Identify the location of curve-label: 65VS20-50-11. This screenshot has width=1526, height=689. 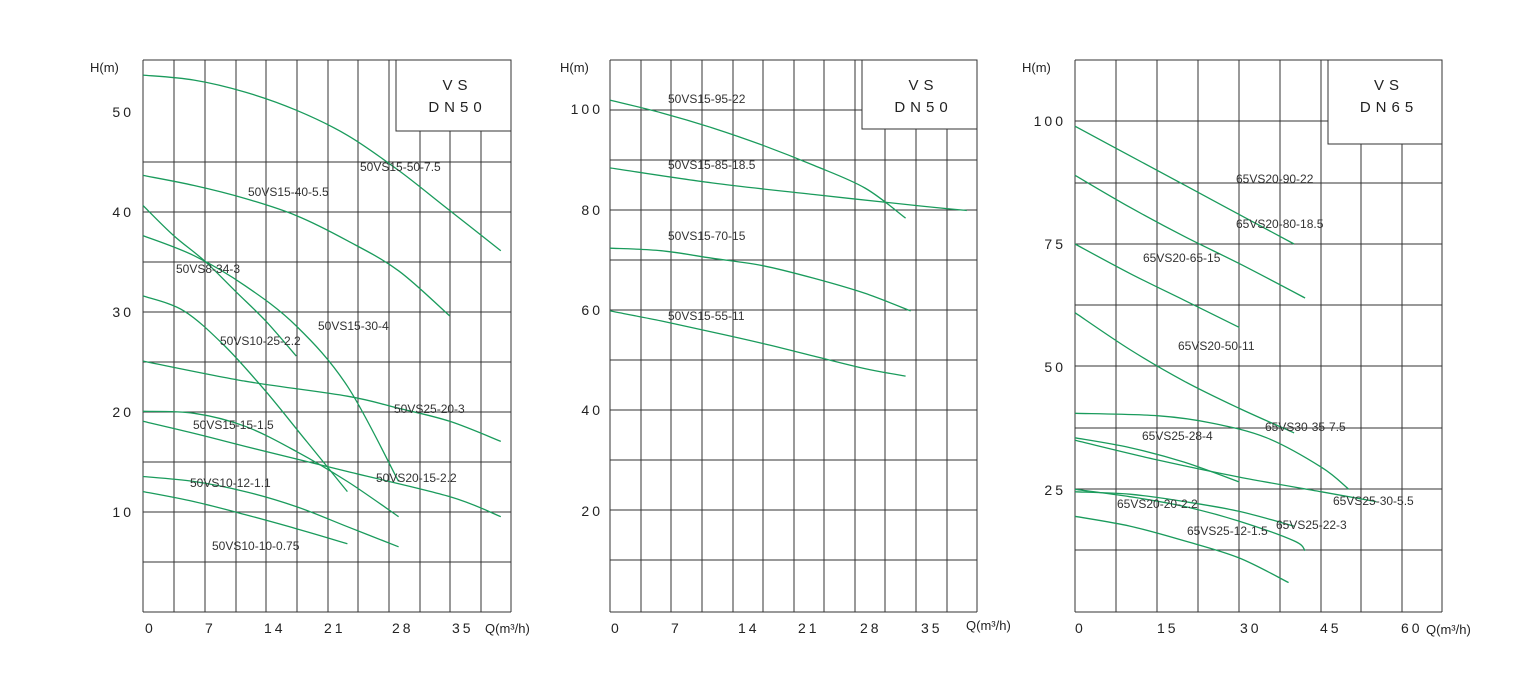
(1216, 346).